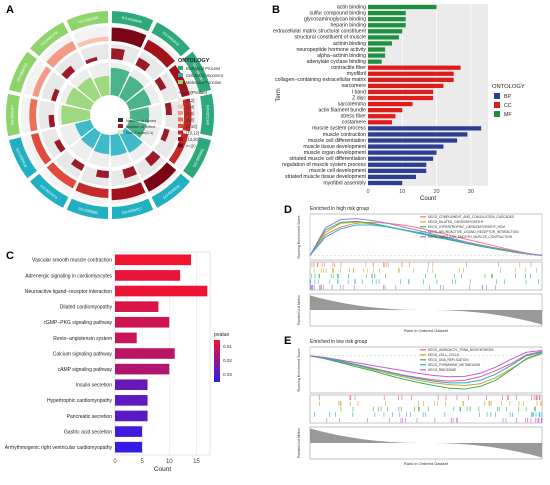 The width and height of the screenshot is (550, 485). Describe the element at coordinates (90, 417) in the screenshot. I see `pathway-label: Pancreatic secretion` at that location.